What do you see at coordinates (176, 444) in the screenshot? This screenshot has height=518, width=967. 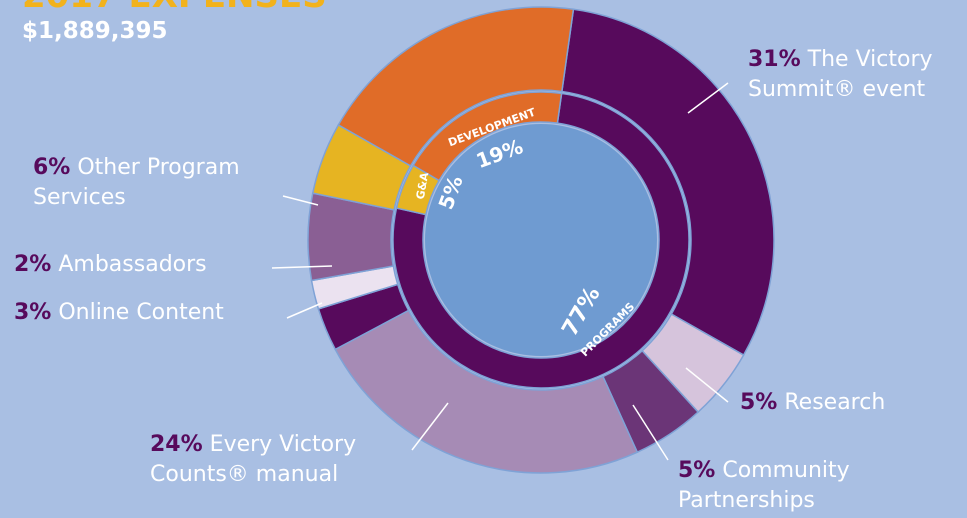 I see `segment-value-label: 24%` at bounding box center [176, 444].